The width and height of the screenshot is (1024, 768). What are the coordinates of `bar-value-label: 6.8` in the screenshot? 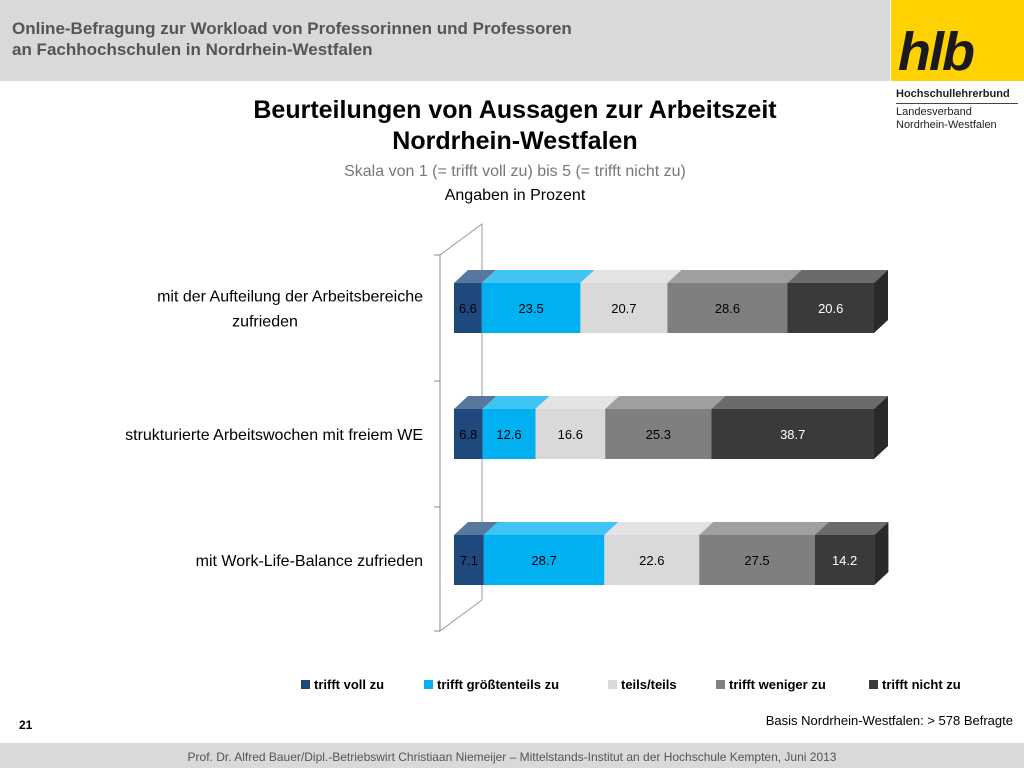 It's located at (468, 434).